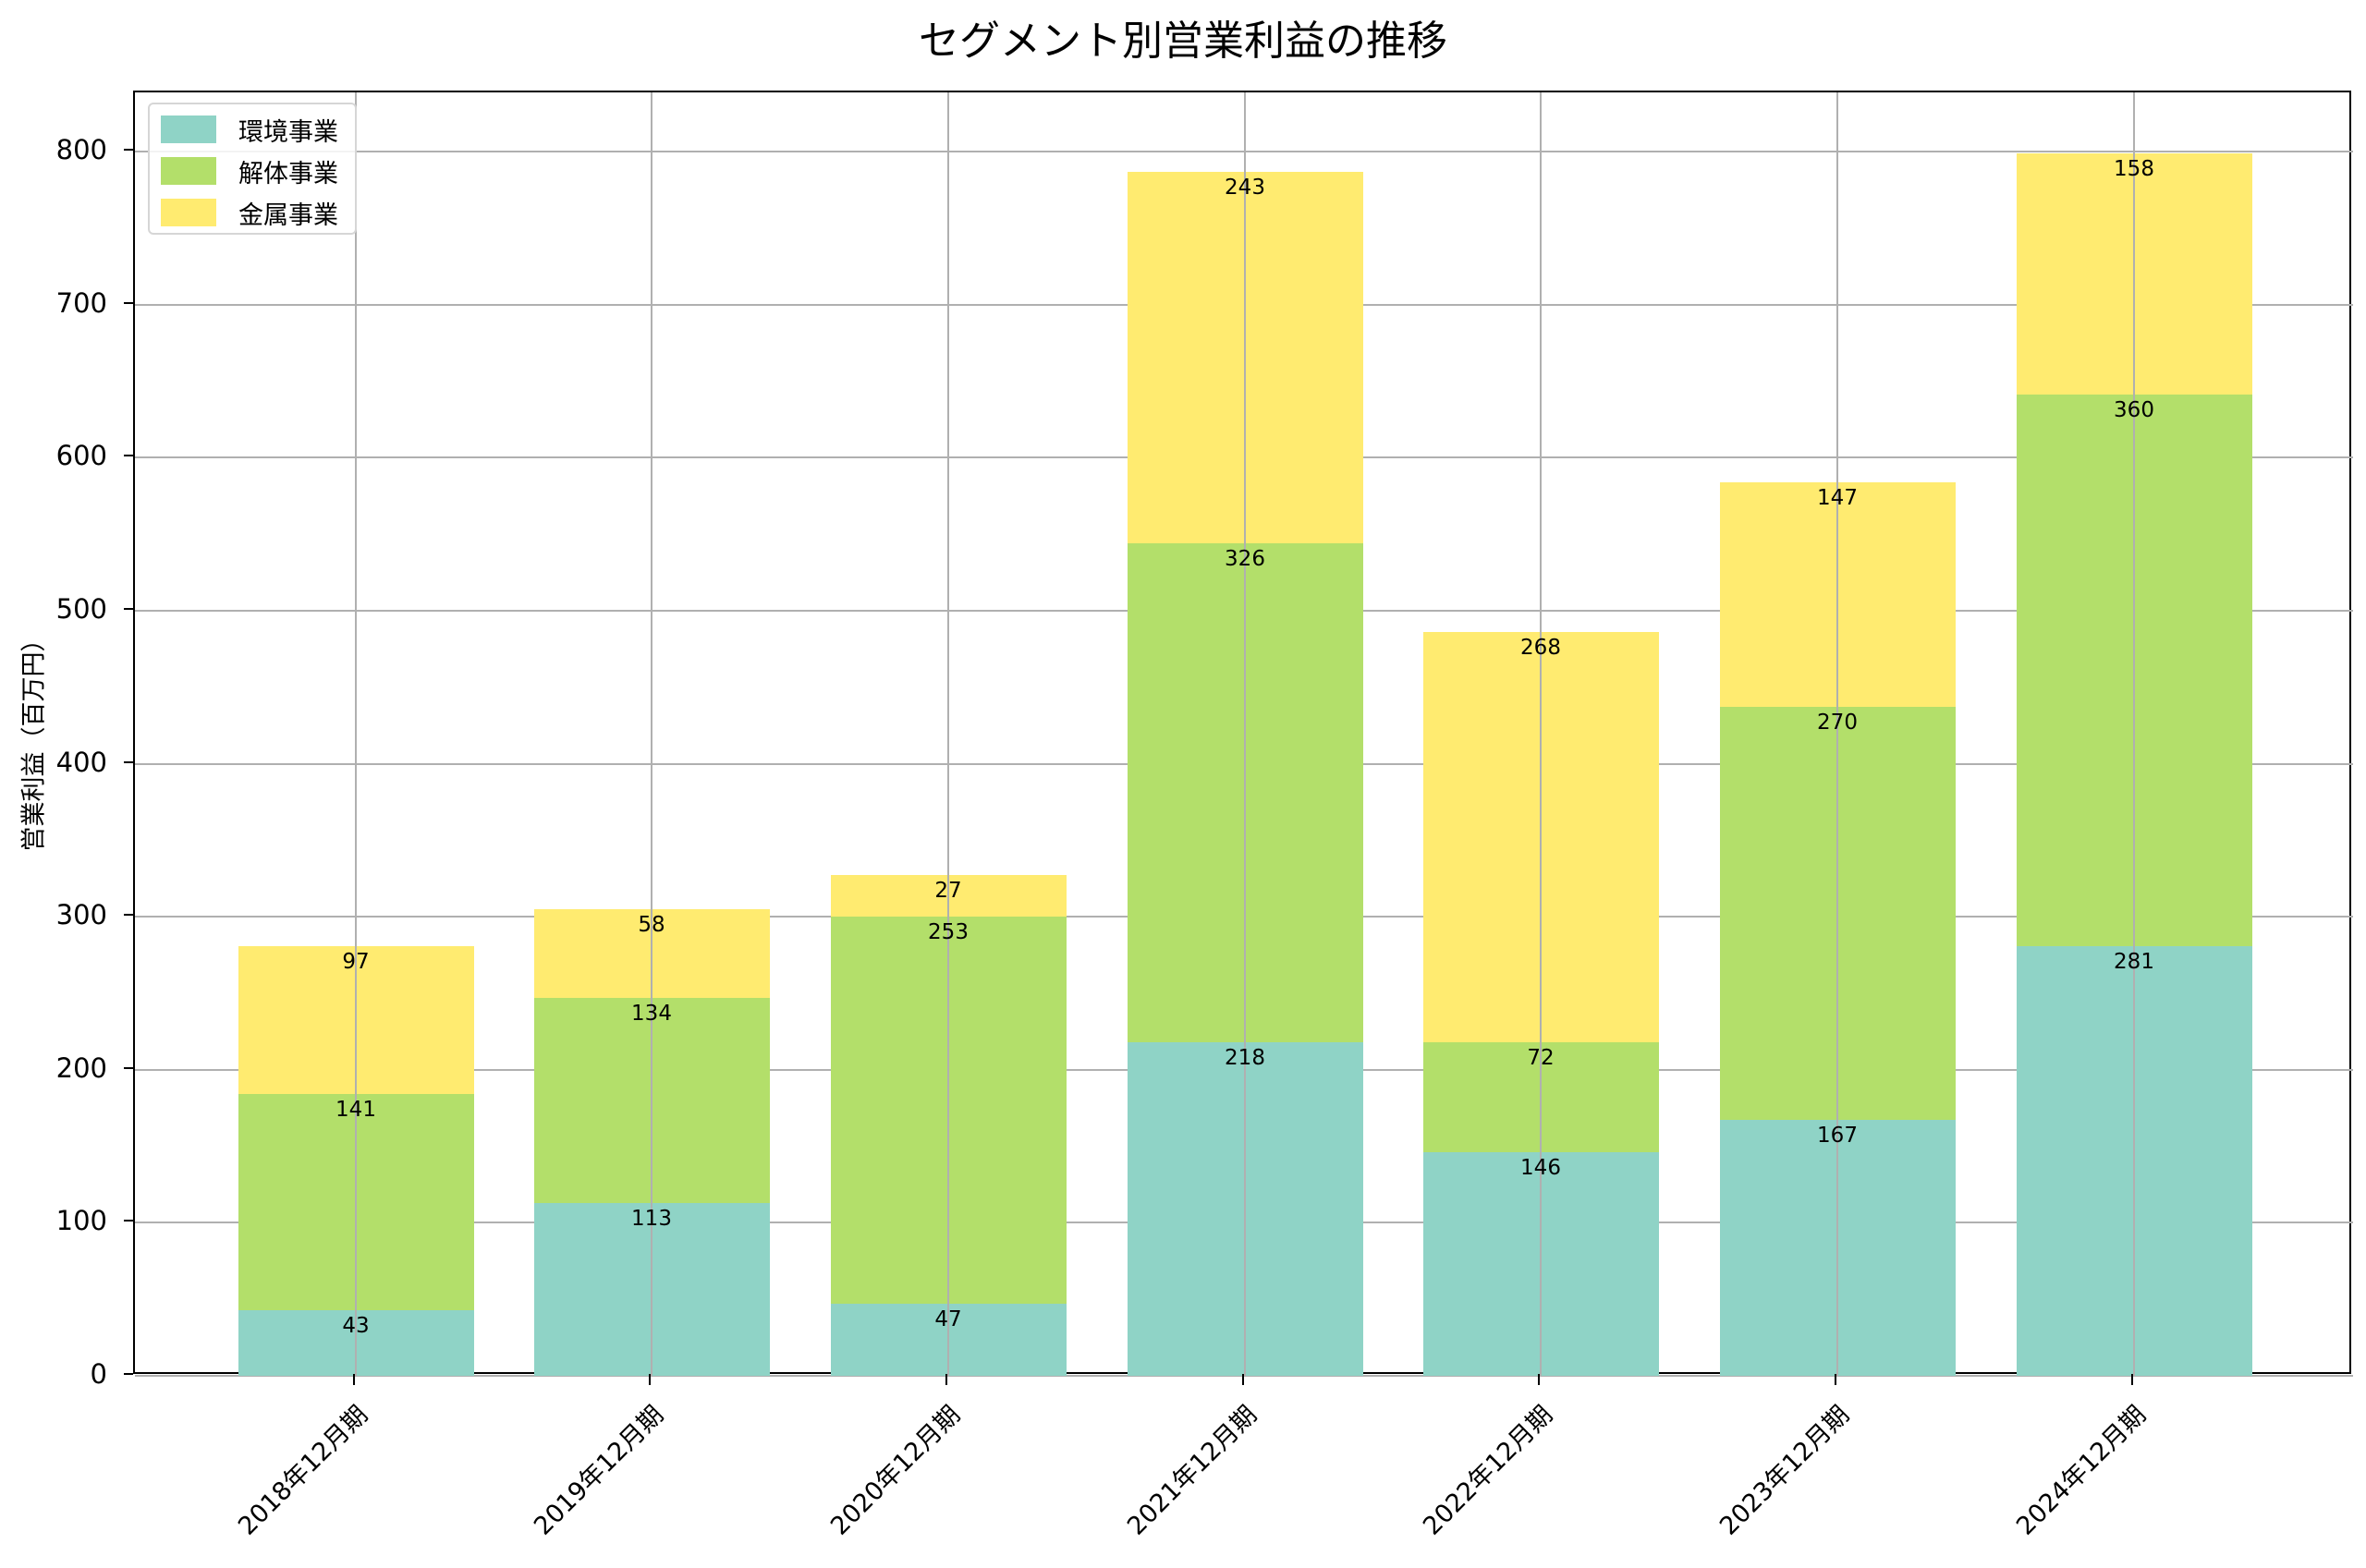 The height and width of the screenshot is (1568, 2366). Describe the element at coordinates (895, 1470) in the screenshot. I see `x-tick-label: 2020年12月期` at that location.